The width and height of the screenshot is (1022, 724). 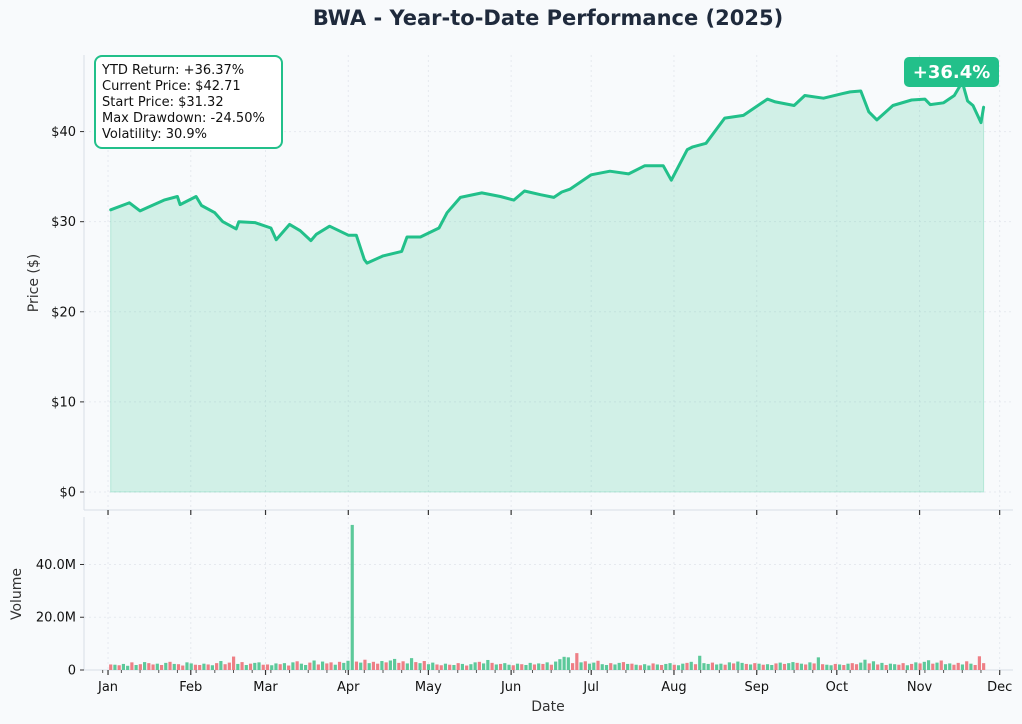 What do you see at coordinates (56, 565) in the screenshot?
I see `volume-y-tick-label: 40.0M` at bounding box center [56, 565].